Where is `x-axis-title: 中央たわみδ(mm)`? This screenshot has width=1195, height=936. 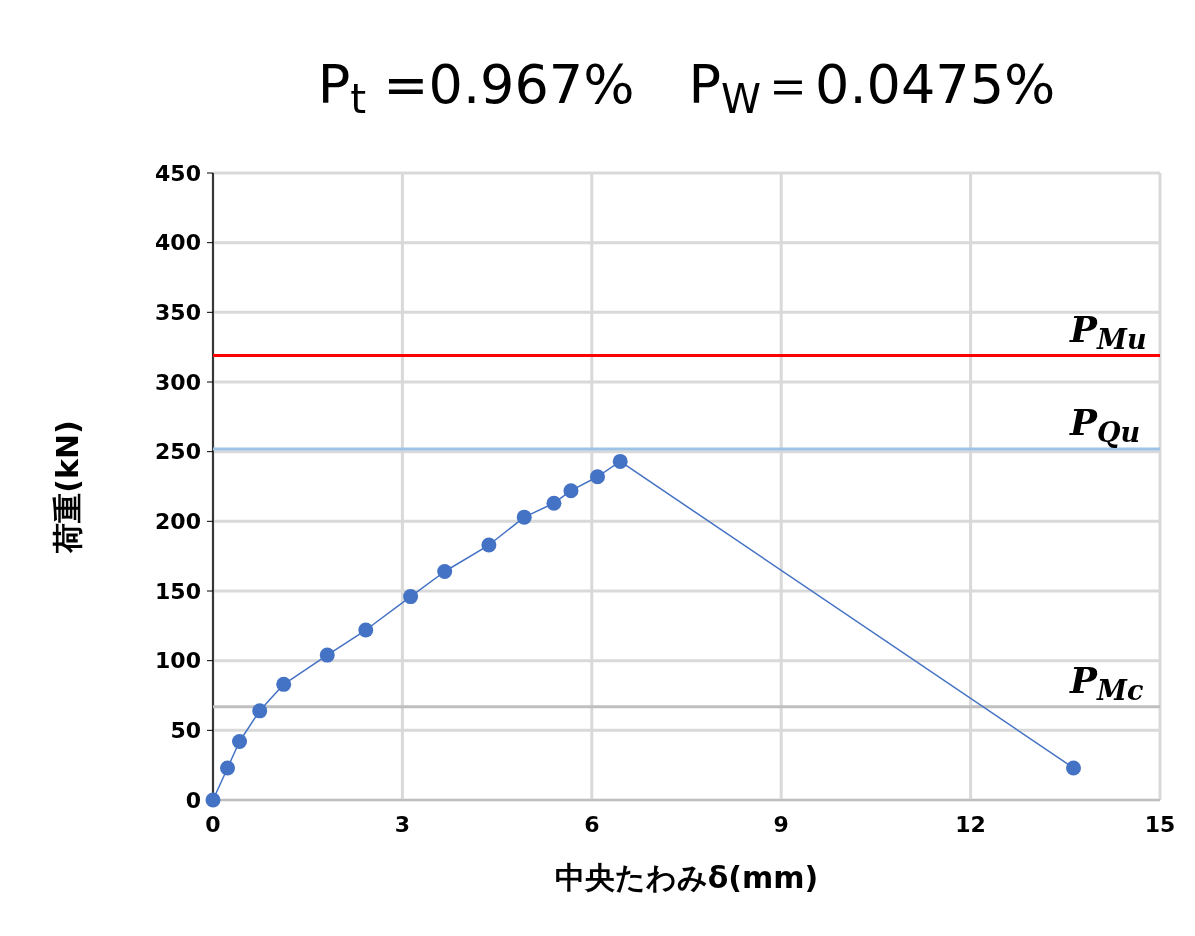
x-axis-title: 中央たわみδ(mm) is located at coordinates (686, 877).